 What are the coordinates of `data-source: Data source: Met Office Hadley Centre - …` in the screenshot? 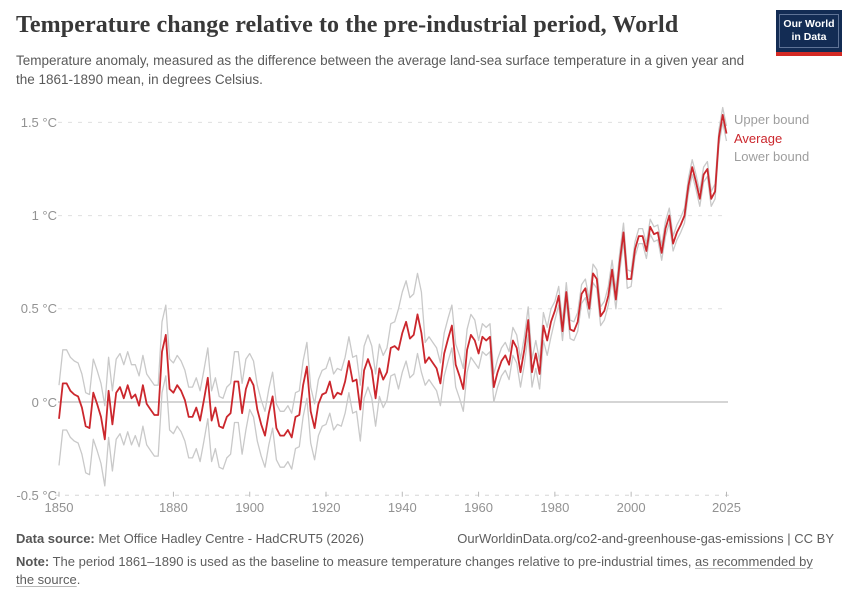 It's located at (190, 538).